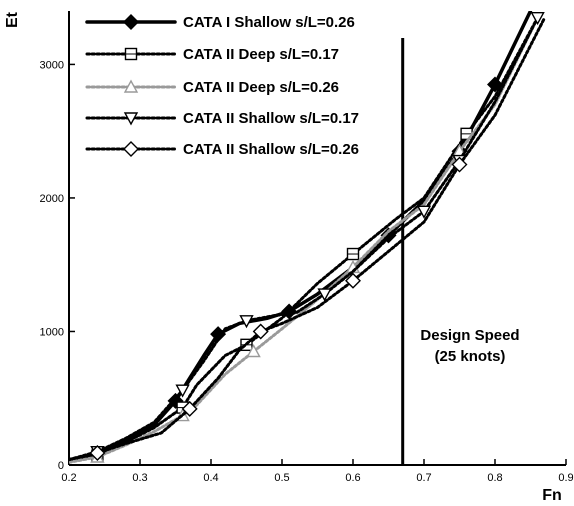 The image size is (574, 506). I want to click on legend-entry-1: CATA I Shallow s/L=0.26, so click(220, 22).